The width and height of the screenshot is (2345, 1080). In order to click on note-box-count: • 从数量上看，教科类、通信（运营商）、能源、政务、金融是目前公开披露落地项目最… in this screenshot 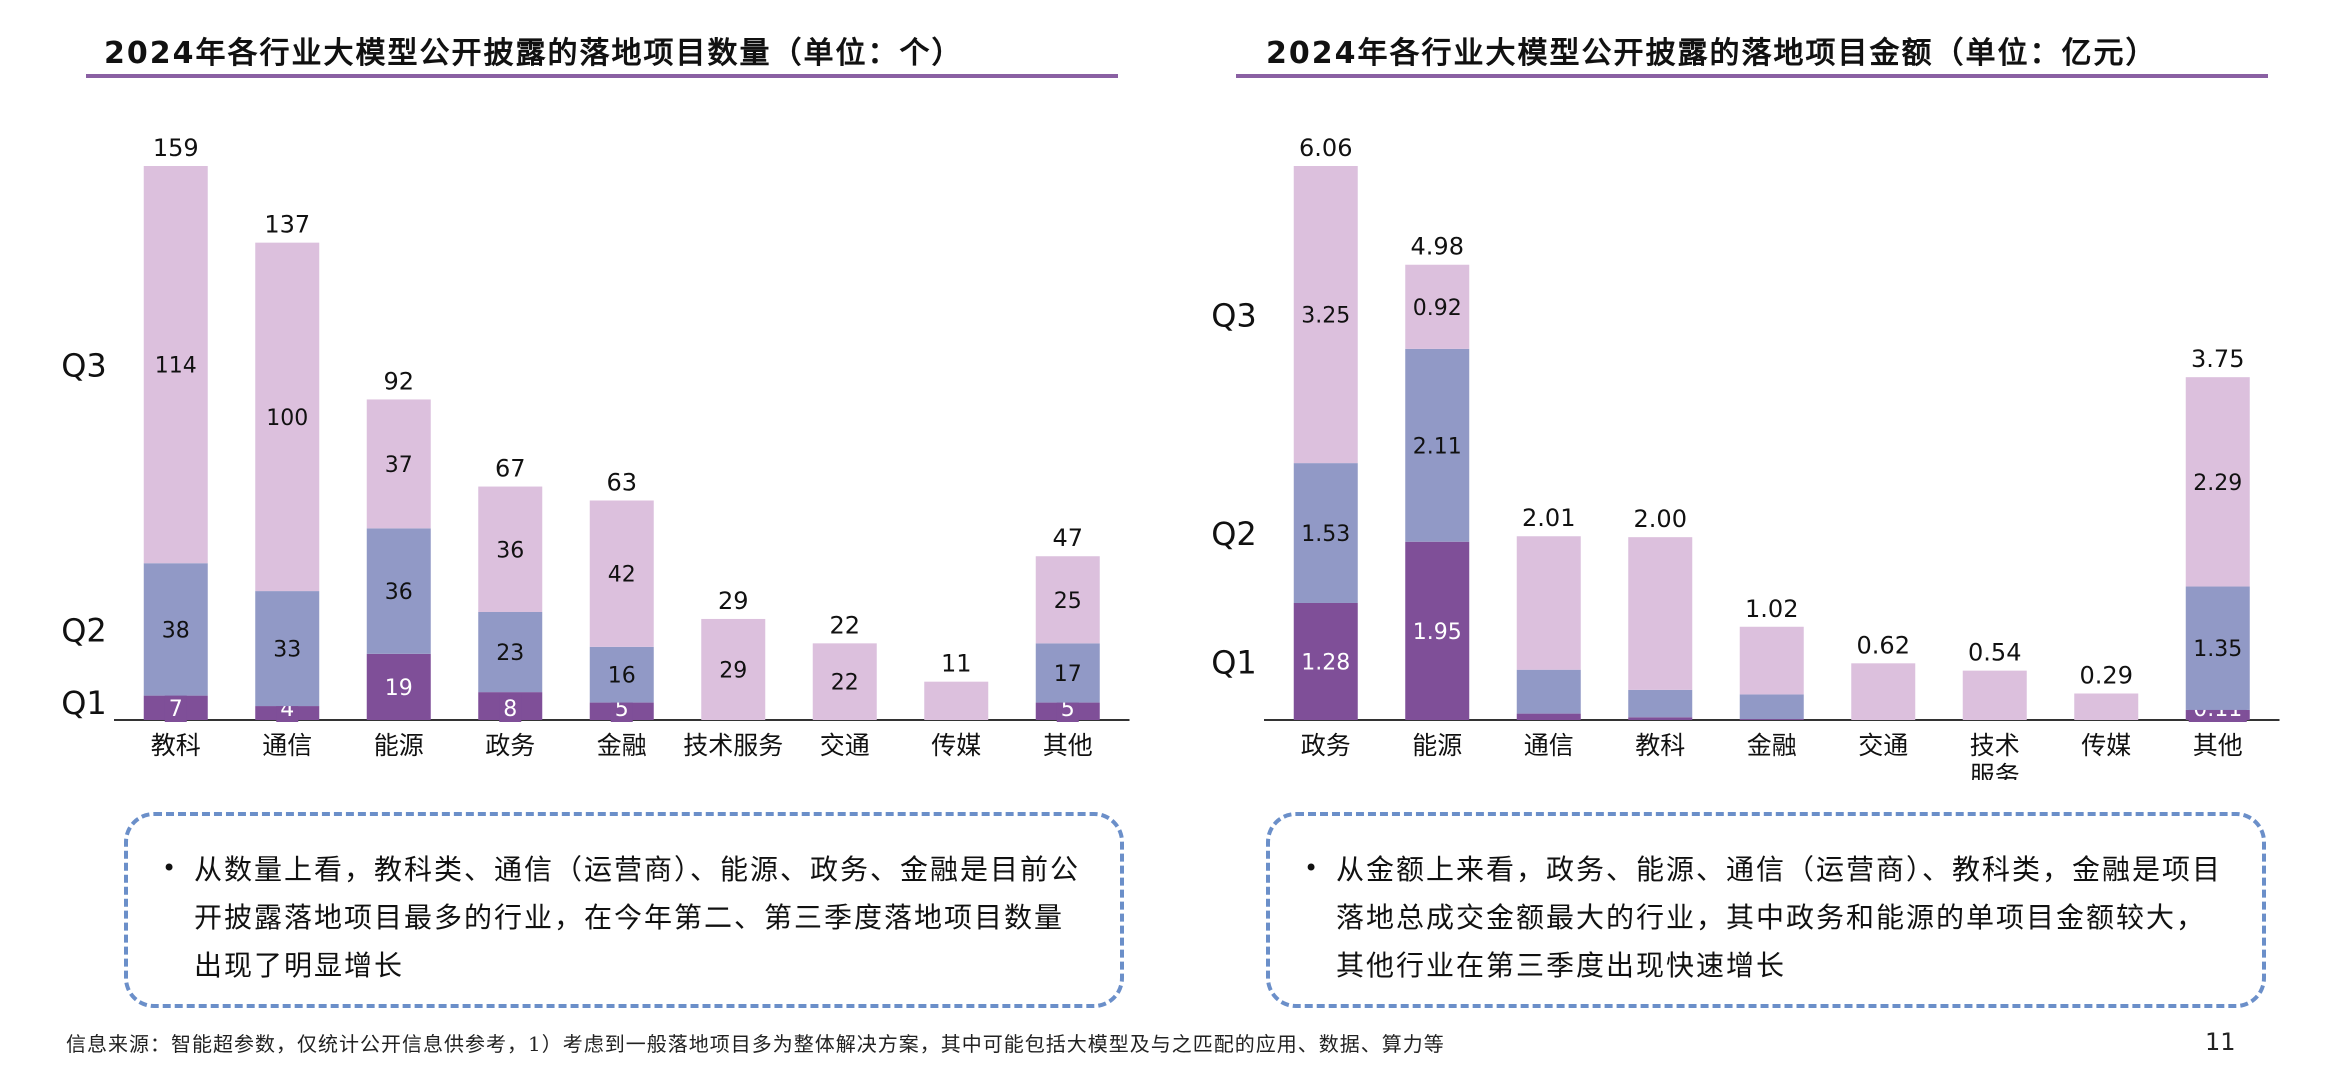, I will do `click(624, 910)`.